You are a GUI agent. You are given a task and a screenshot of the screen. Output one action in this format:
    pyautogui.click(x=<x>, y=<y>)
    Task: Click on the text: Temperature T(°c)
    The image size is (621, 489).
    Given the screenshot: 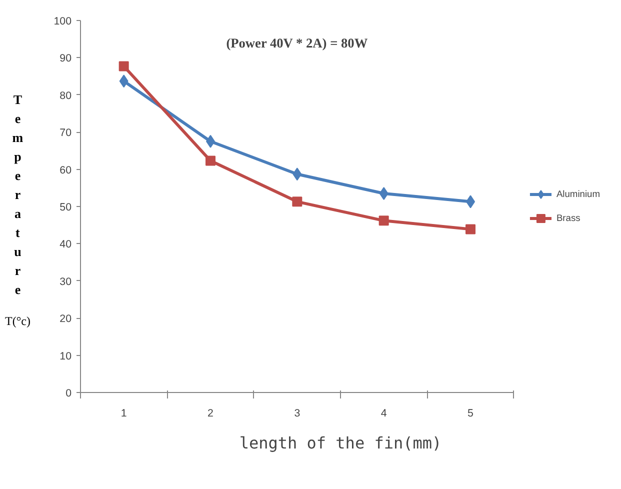 What is the action you would take?
    pyautogui.click(x=17, y=210)
    